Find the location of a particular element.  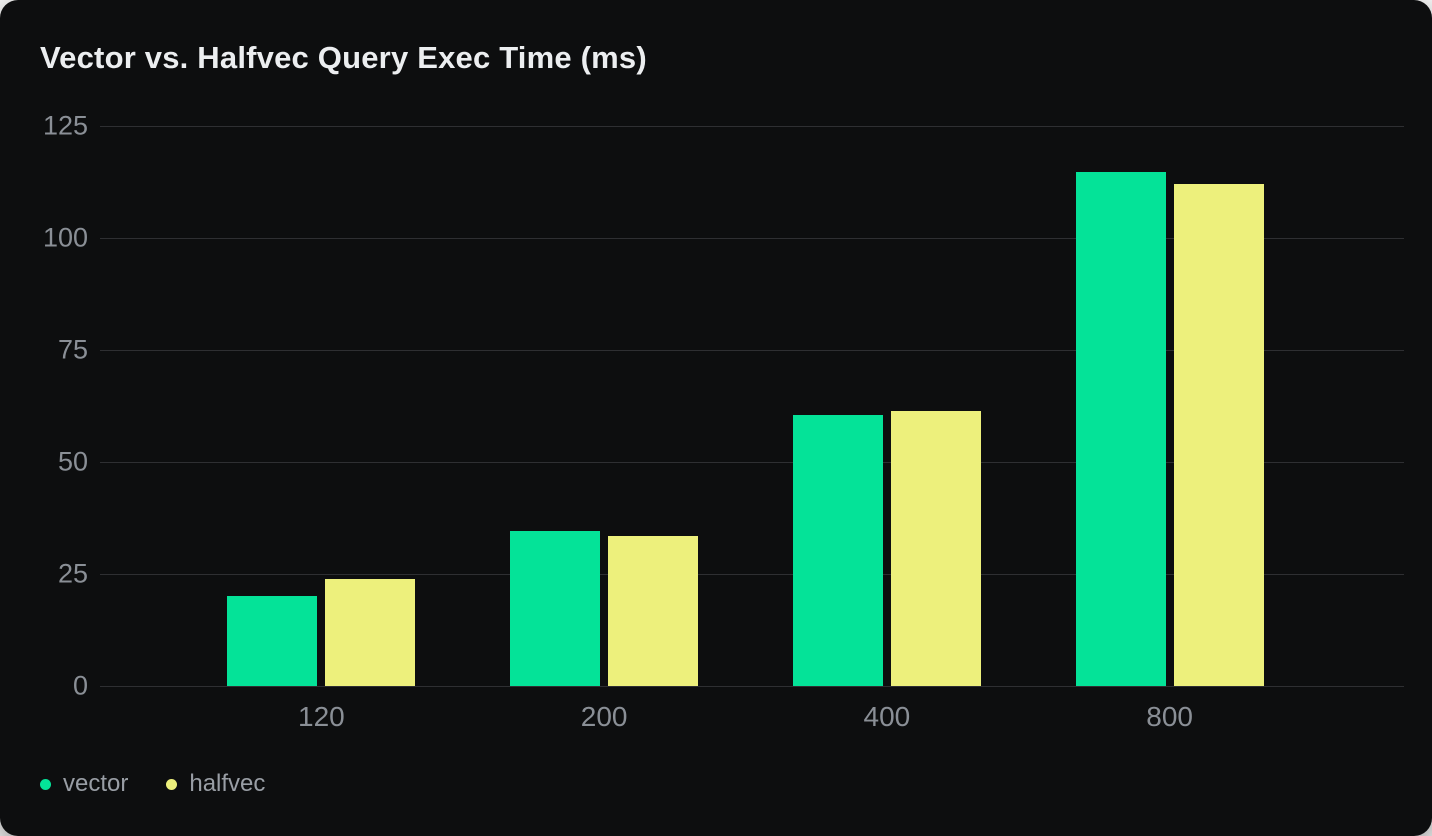

y-tick-label-25: 25 is located at coordinates (72, 573).